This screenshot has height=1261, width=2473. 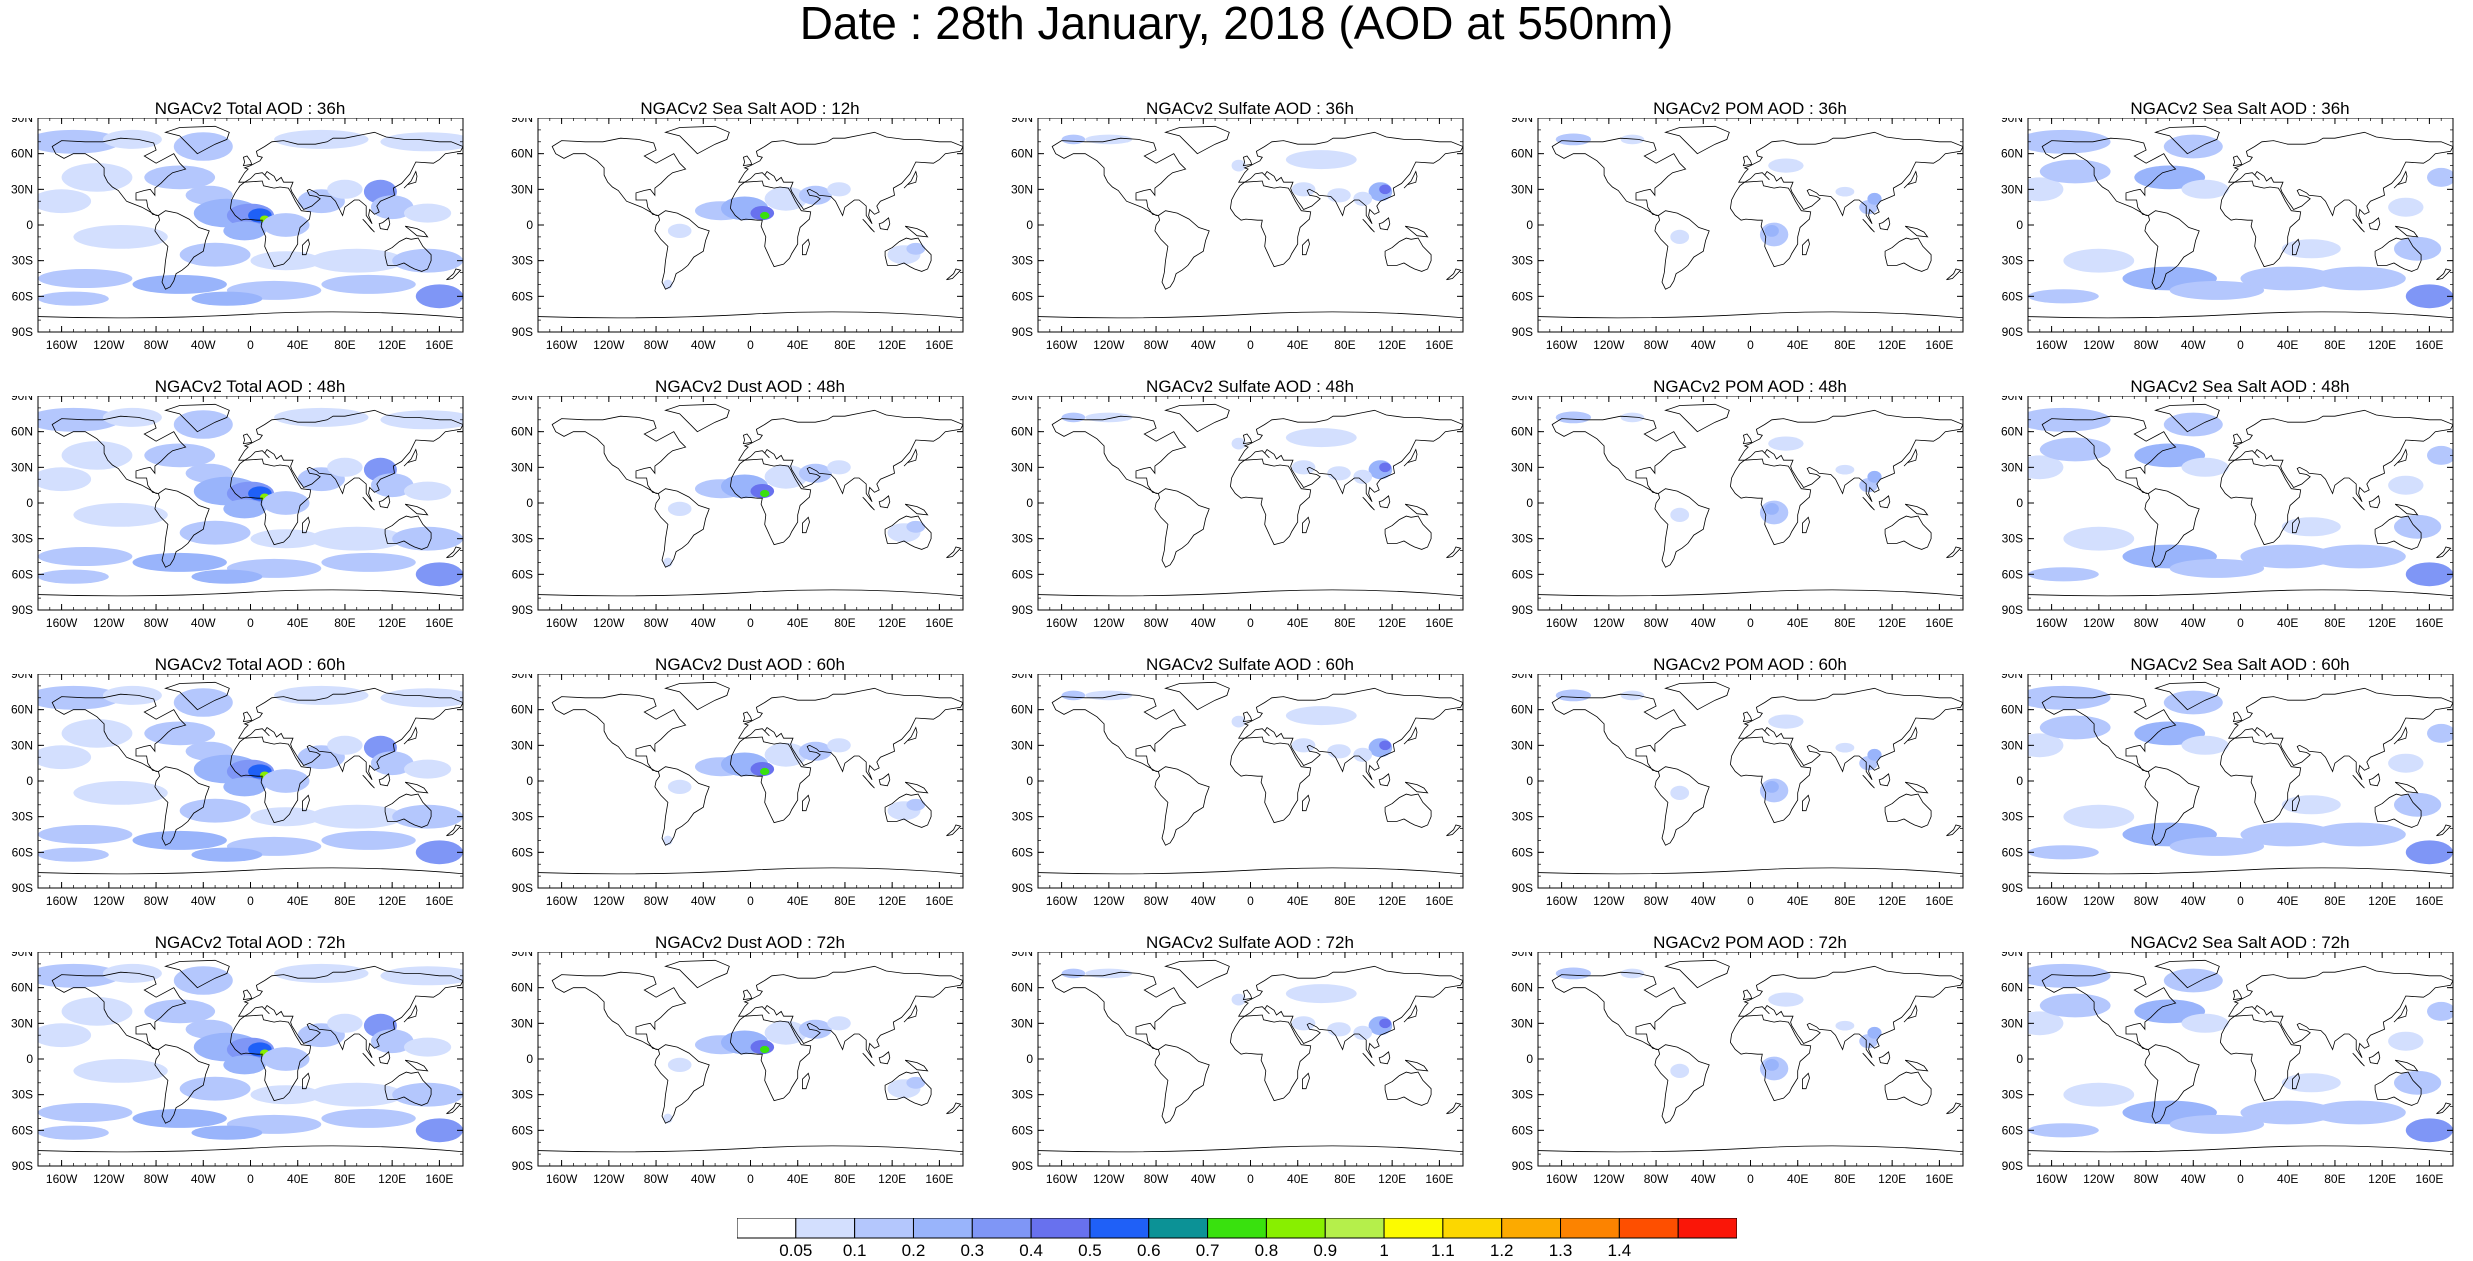 What do you see at coordinates (797, 1179) in the screenshot?
I see `lon-tick-label: 40E` at bounding box center [797, 1179].